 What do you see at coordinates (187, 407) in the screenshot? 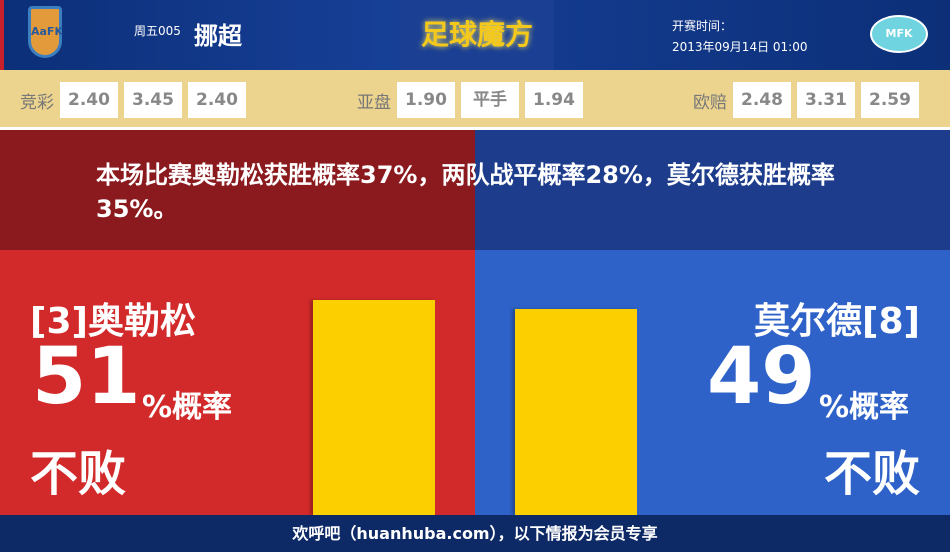
I see `home-percent-label: %概率` at bounding box center [187, 407].